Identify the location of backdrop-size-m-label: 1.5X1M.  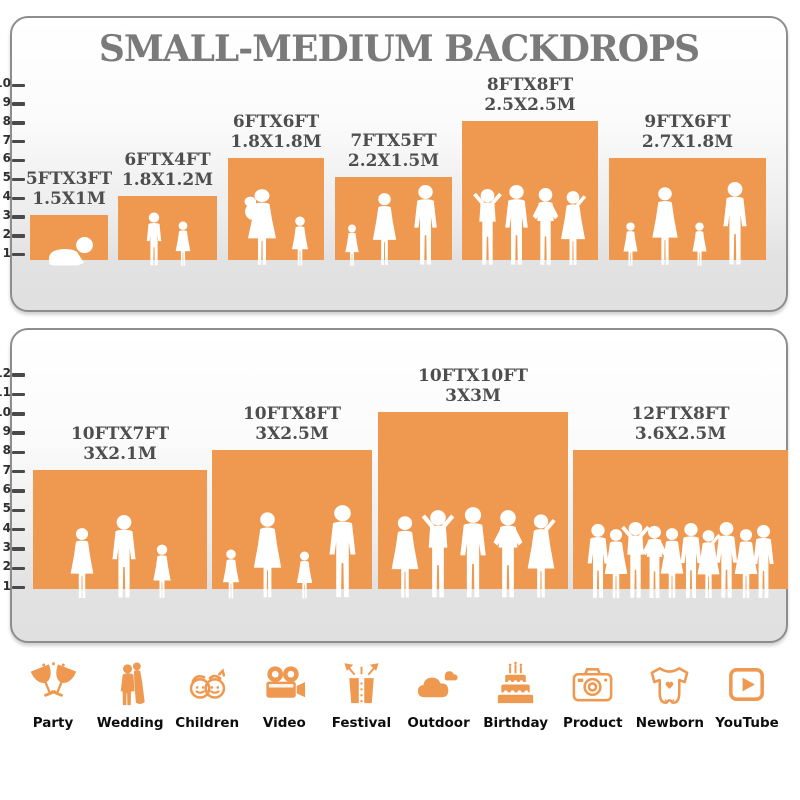
(69, 198).